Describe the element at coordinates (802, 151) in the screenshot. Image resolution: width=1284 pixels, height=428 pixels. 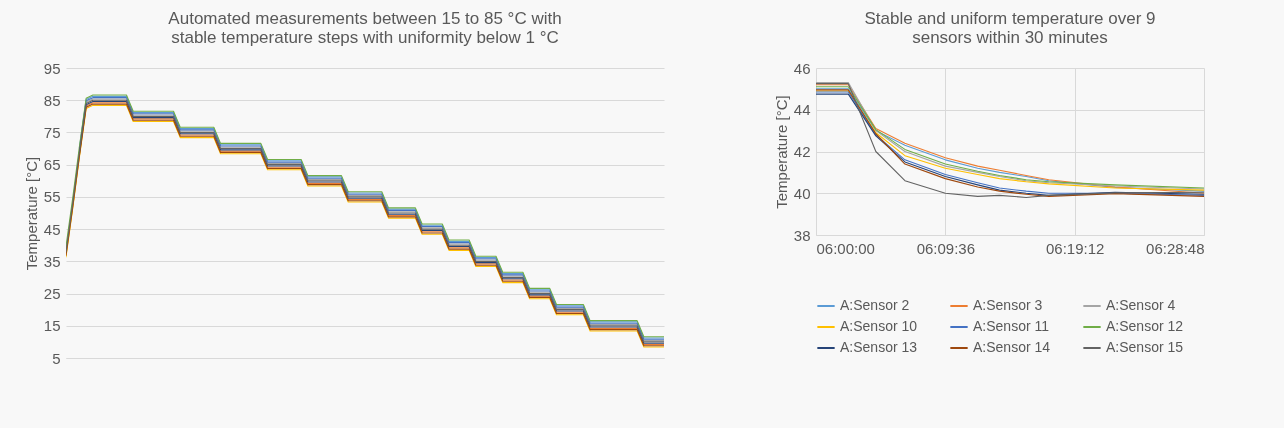
I see `y-tick-label: 42` at that location.